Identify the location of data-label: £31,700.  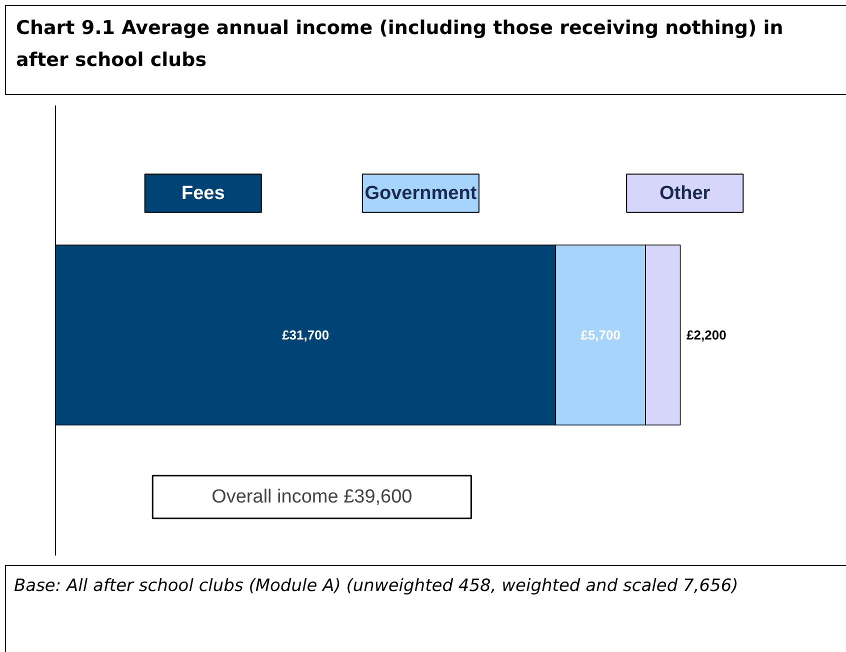
(306, 335).